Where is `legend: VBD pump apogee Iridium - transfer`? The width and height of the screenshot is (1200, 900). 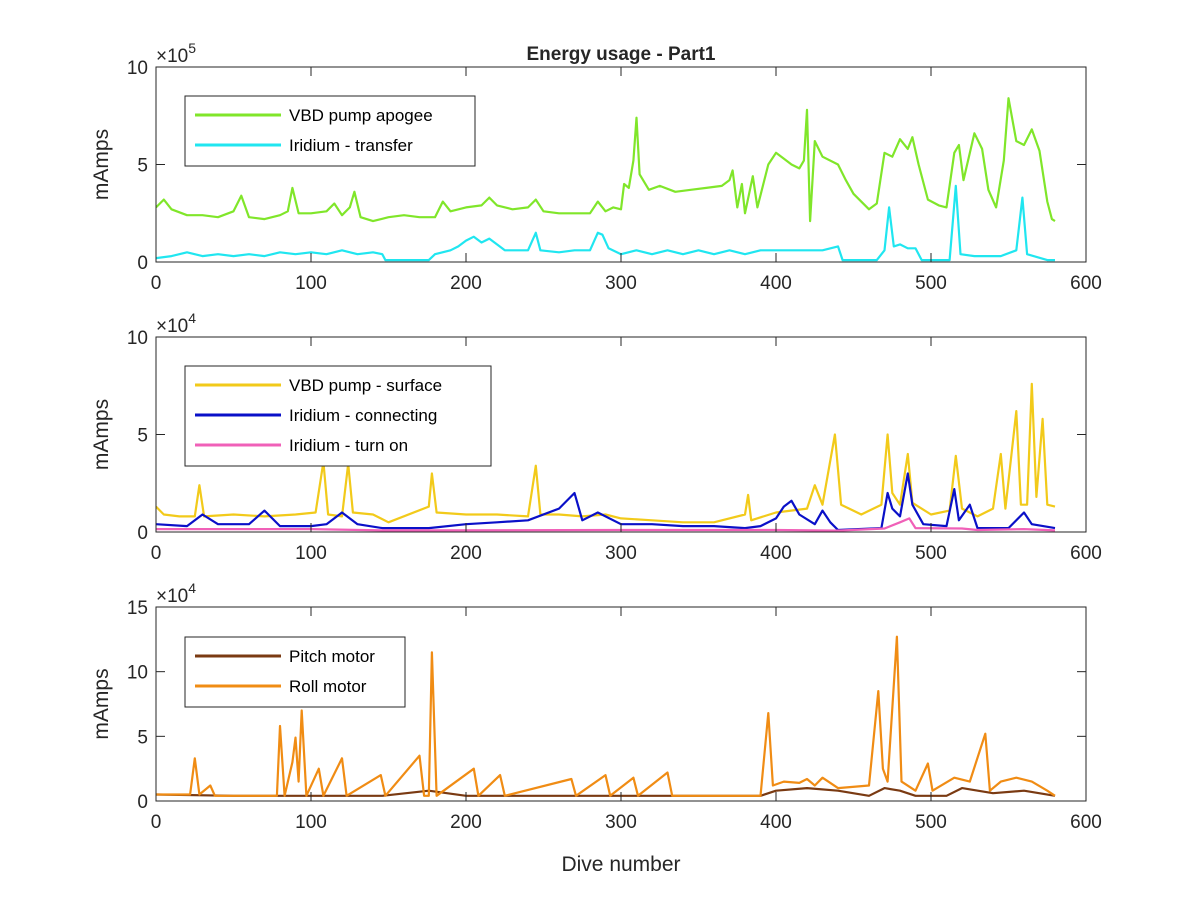 legend: VBD pump apogee Iridium - transfer is located at coordinates (330, 131).